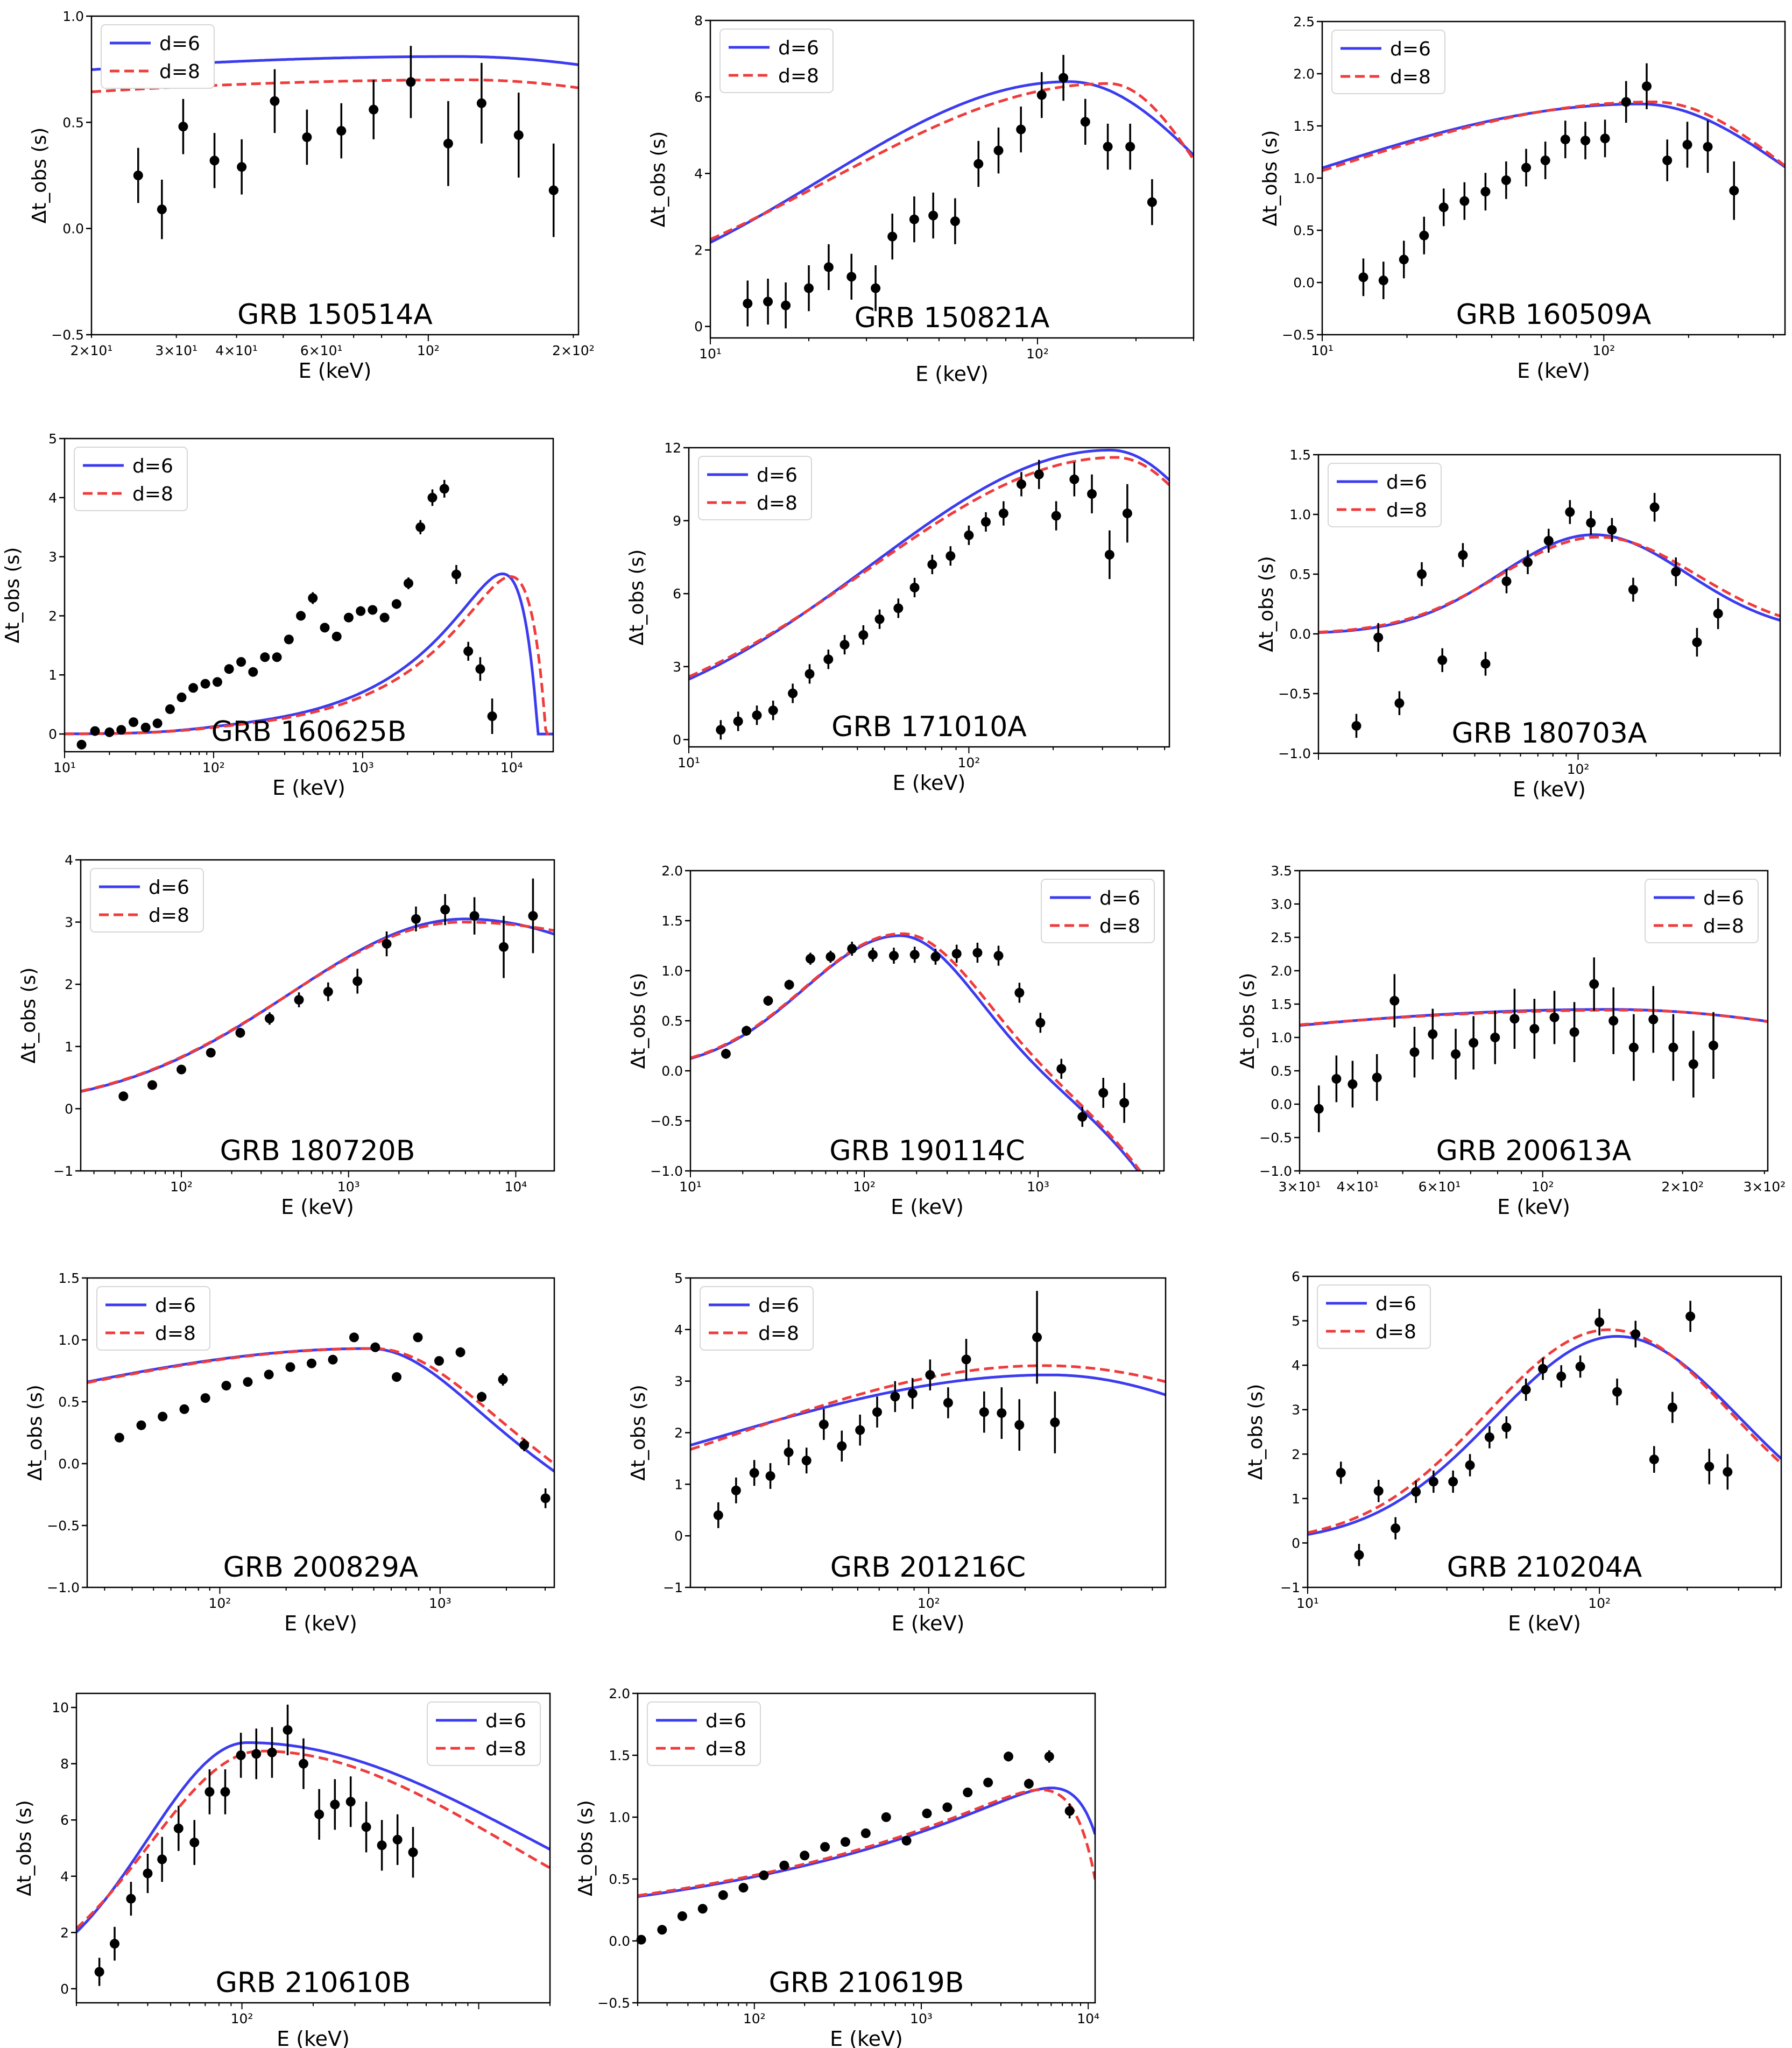 This screenshot has height=2048, width=1792. What do you see at coordinates (1270, 178) in the screenshot?
I see `y-axis-label: Δt_obs (s)` at bounding box center [1270, 178].